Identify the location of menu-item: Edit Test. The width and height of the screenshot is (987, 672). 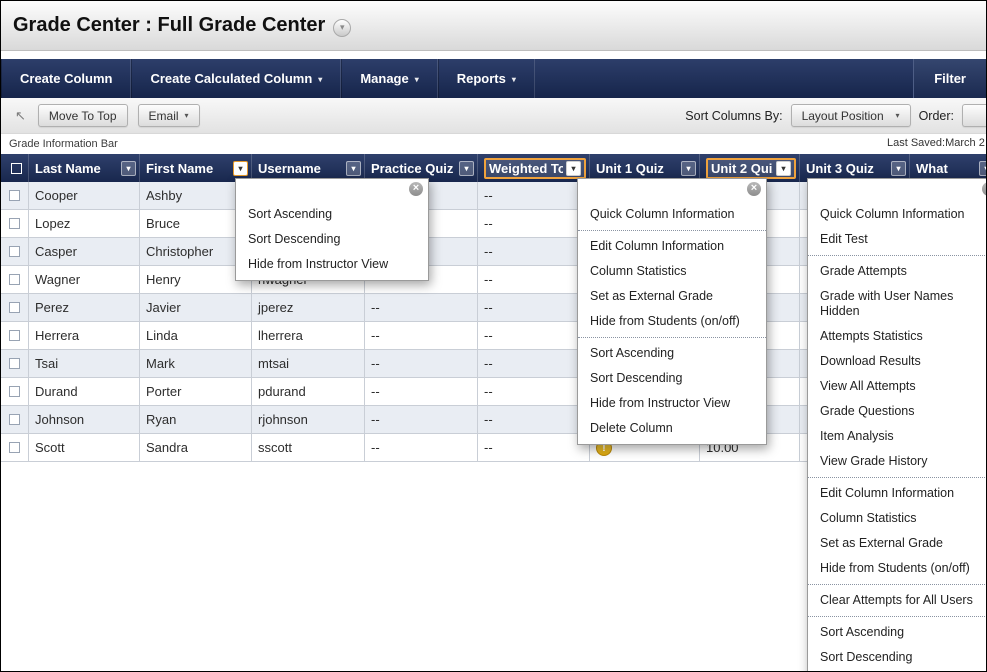
(844, 239).